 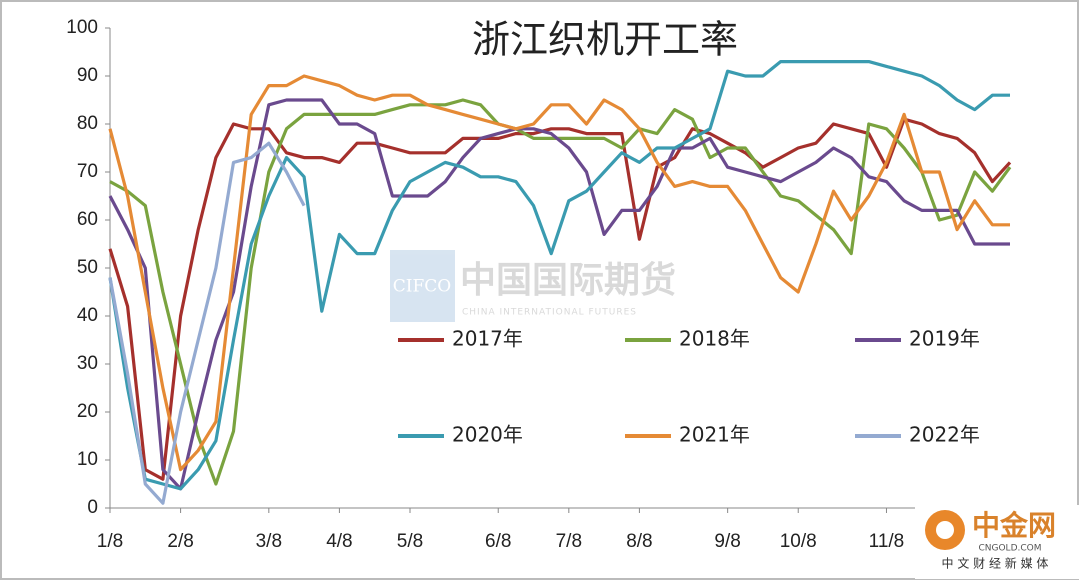 I want to click on watermark-box, so click(x=422, y=286).